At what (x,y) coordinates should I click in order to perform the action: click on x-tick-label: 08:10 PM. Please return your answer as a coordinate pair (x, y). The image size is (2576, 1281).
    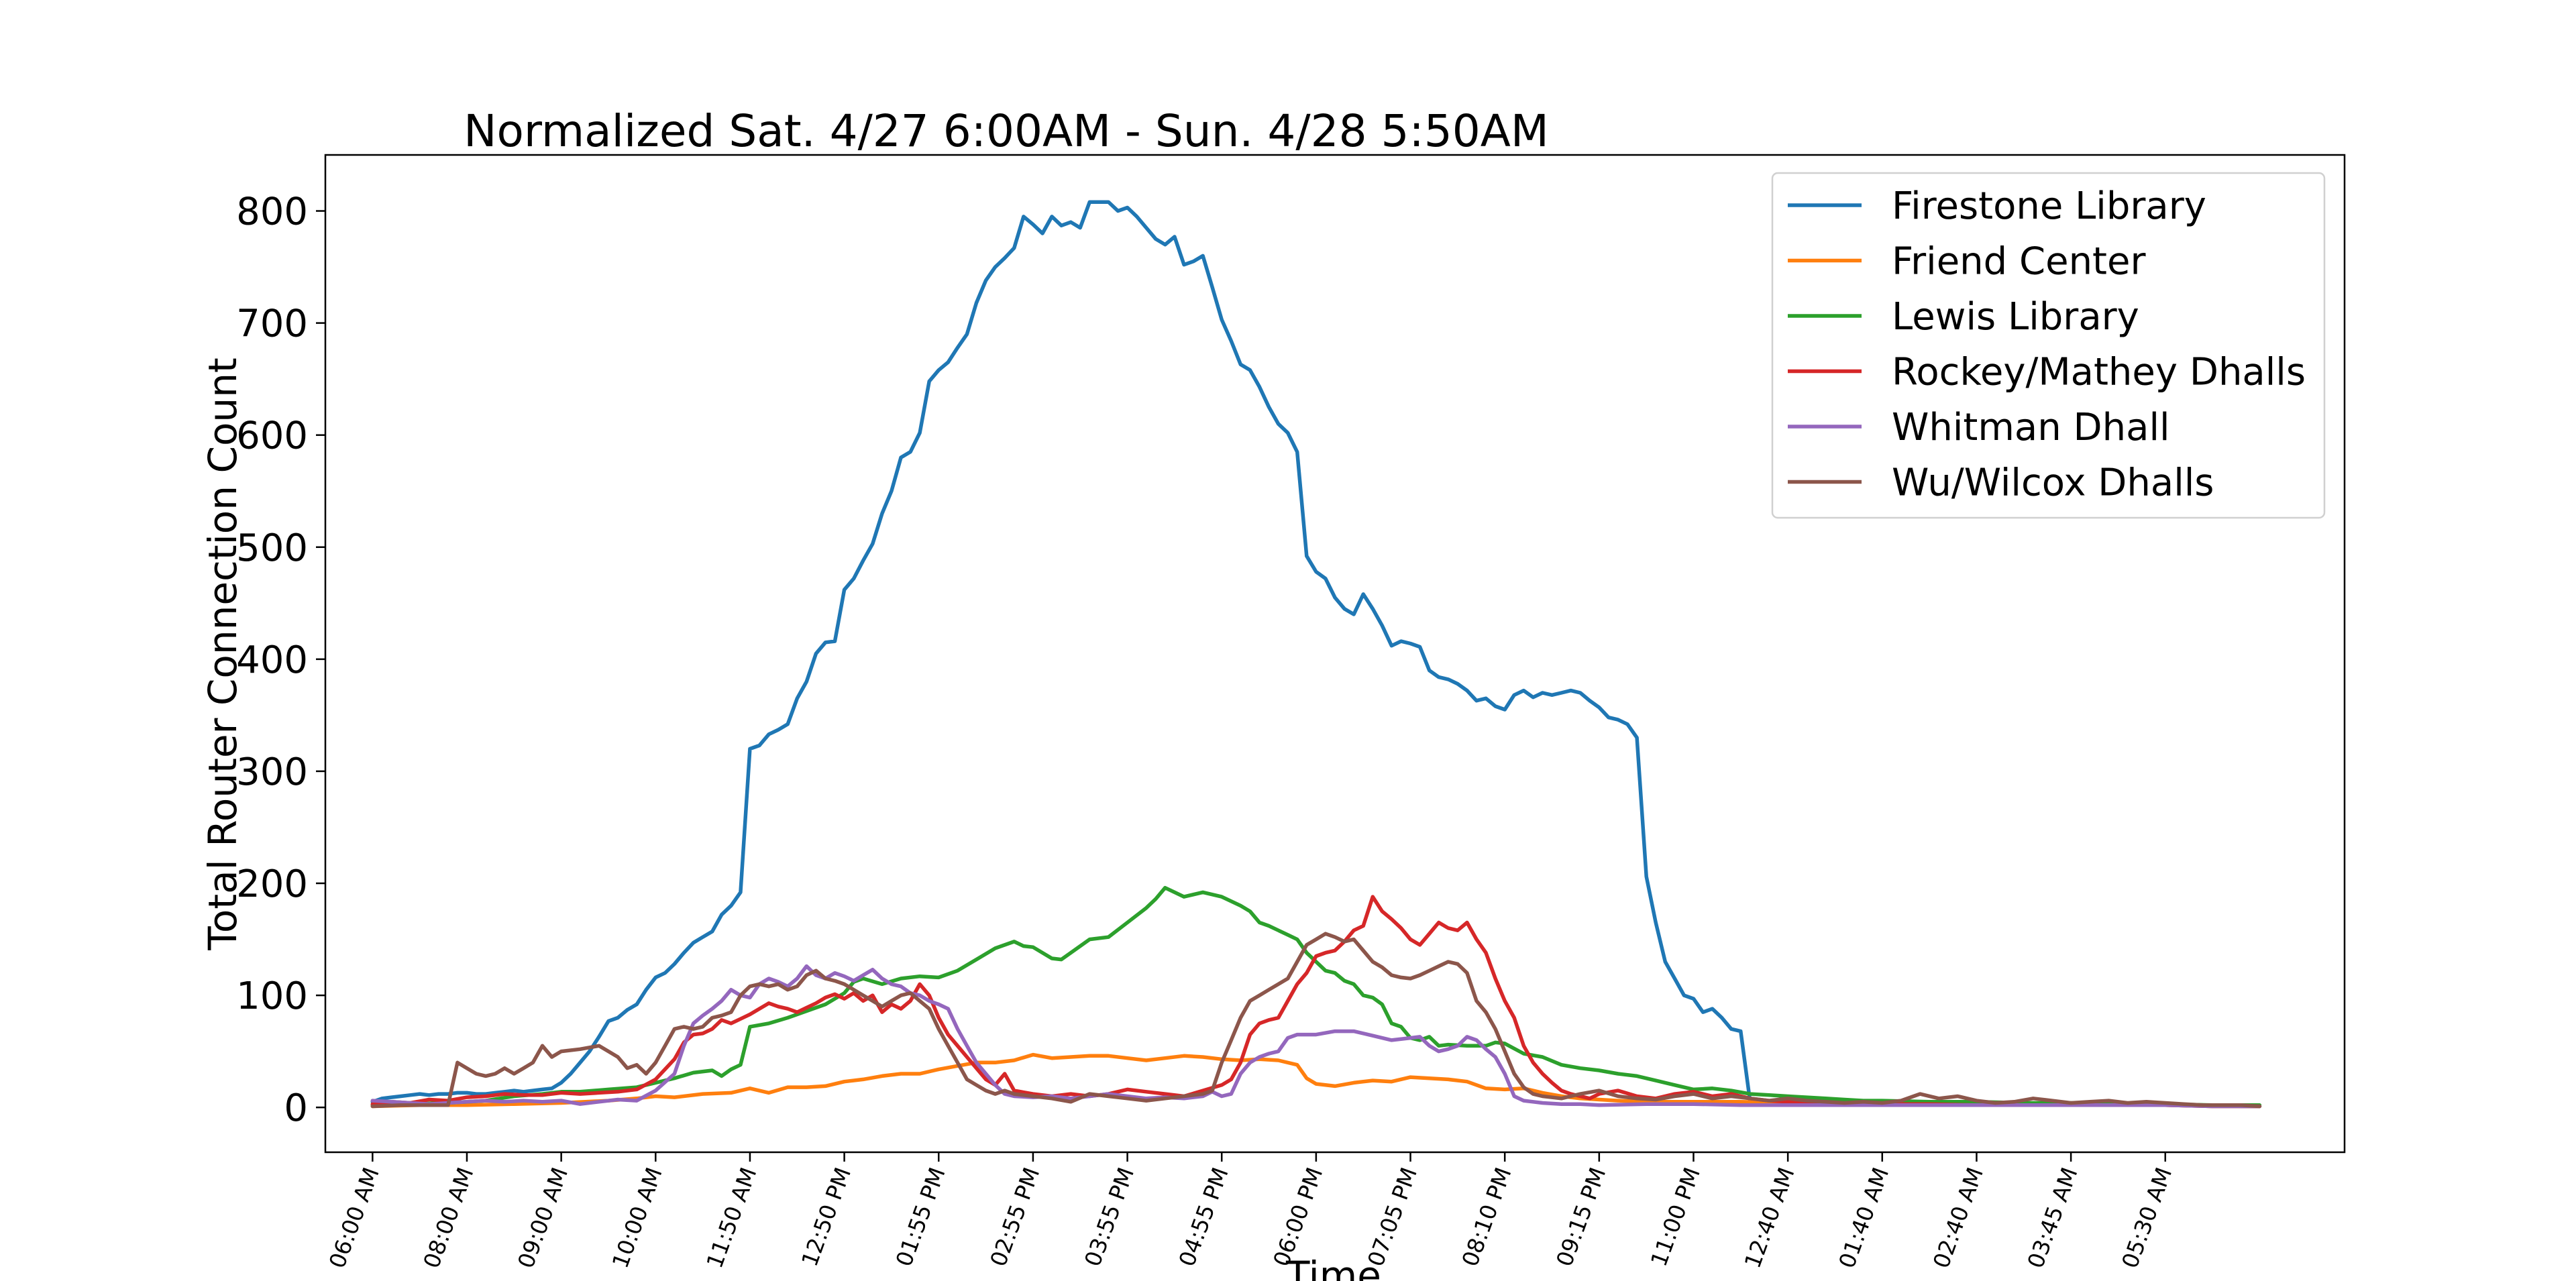
    Looking at the image, I should click on (1486, 1217).